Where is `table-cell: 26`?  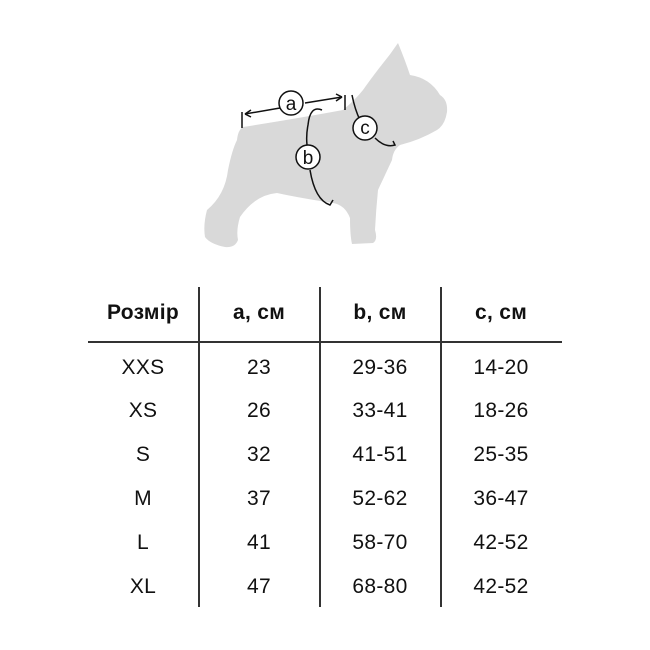
table-cell: 26 is located at coordinates (259, 410).